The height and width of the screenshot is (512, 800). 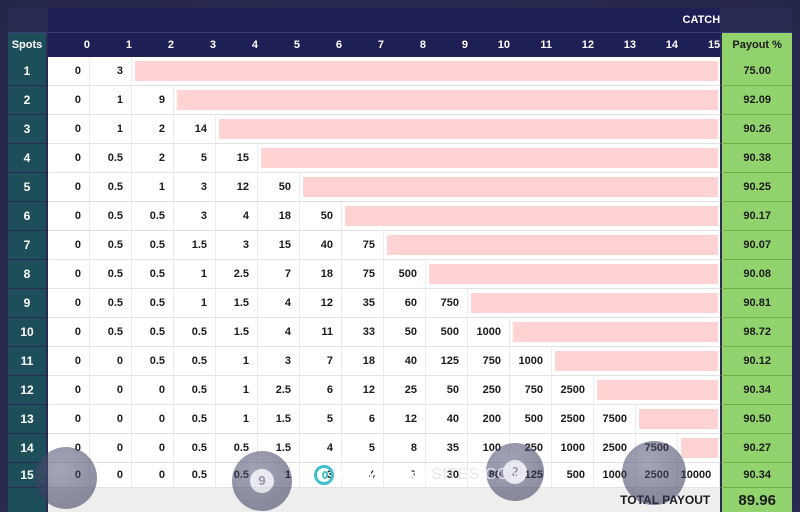 What do you see at coordinates (153, 129) in the screenshot?
I see `payout-value-cell: 2` at bounding box center [153, 129].